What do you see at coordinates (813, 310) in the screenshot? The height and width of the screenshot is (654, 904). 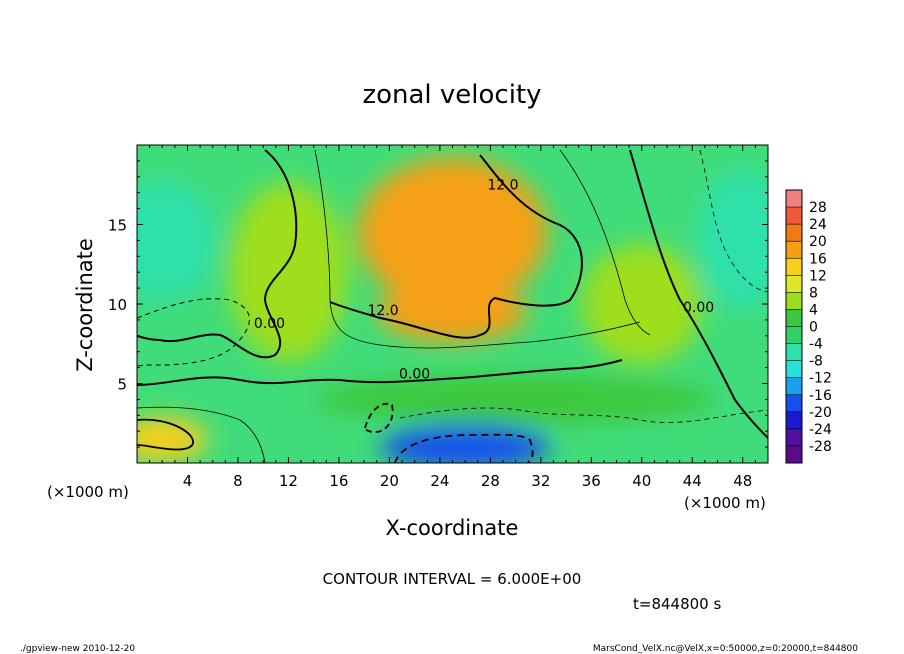 I see `colorbar-label: 4` at bounding box center [813, 310].